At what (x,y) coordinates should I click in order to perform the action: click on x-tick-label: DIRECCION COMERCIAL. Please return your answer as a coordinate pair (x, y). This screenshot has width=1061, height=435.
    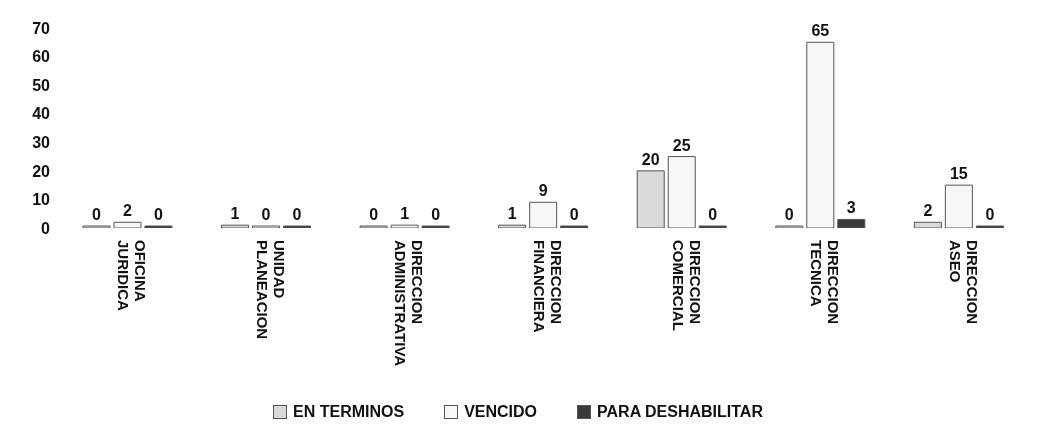
    Looking at the image, I should click on (686, 285).